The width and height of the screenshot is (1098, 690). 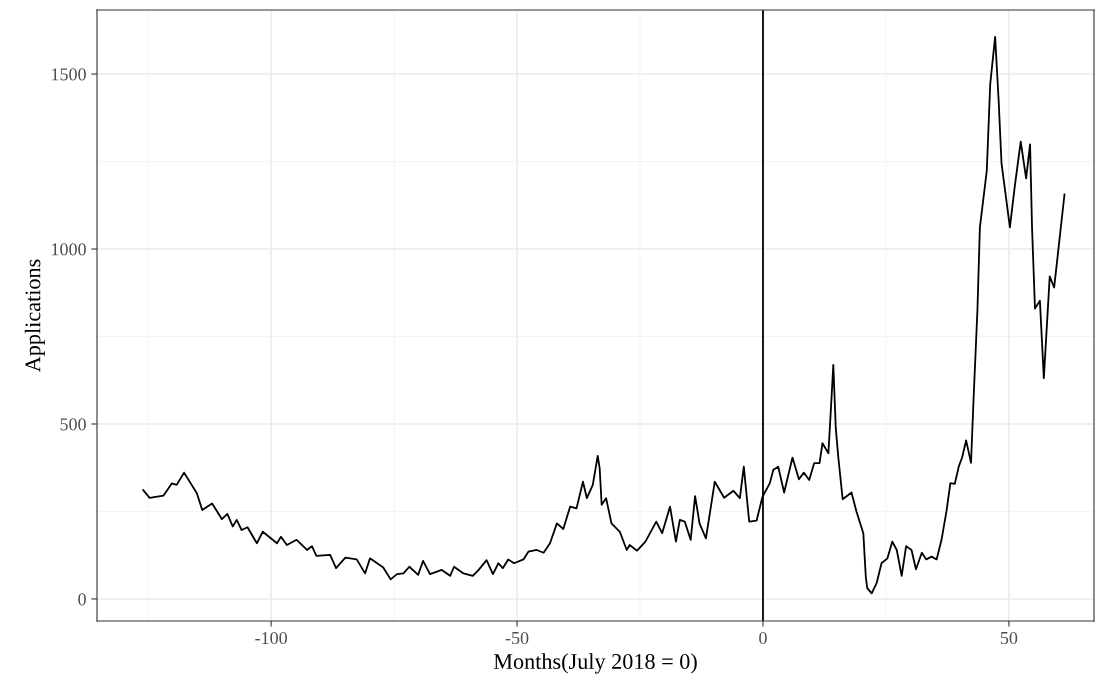 What do you see at coordinates (271, 638) in the screenshot?
I see `x-tick-label: -100` at bounding box center [271, 638].